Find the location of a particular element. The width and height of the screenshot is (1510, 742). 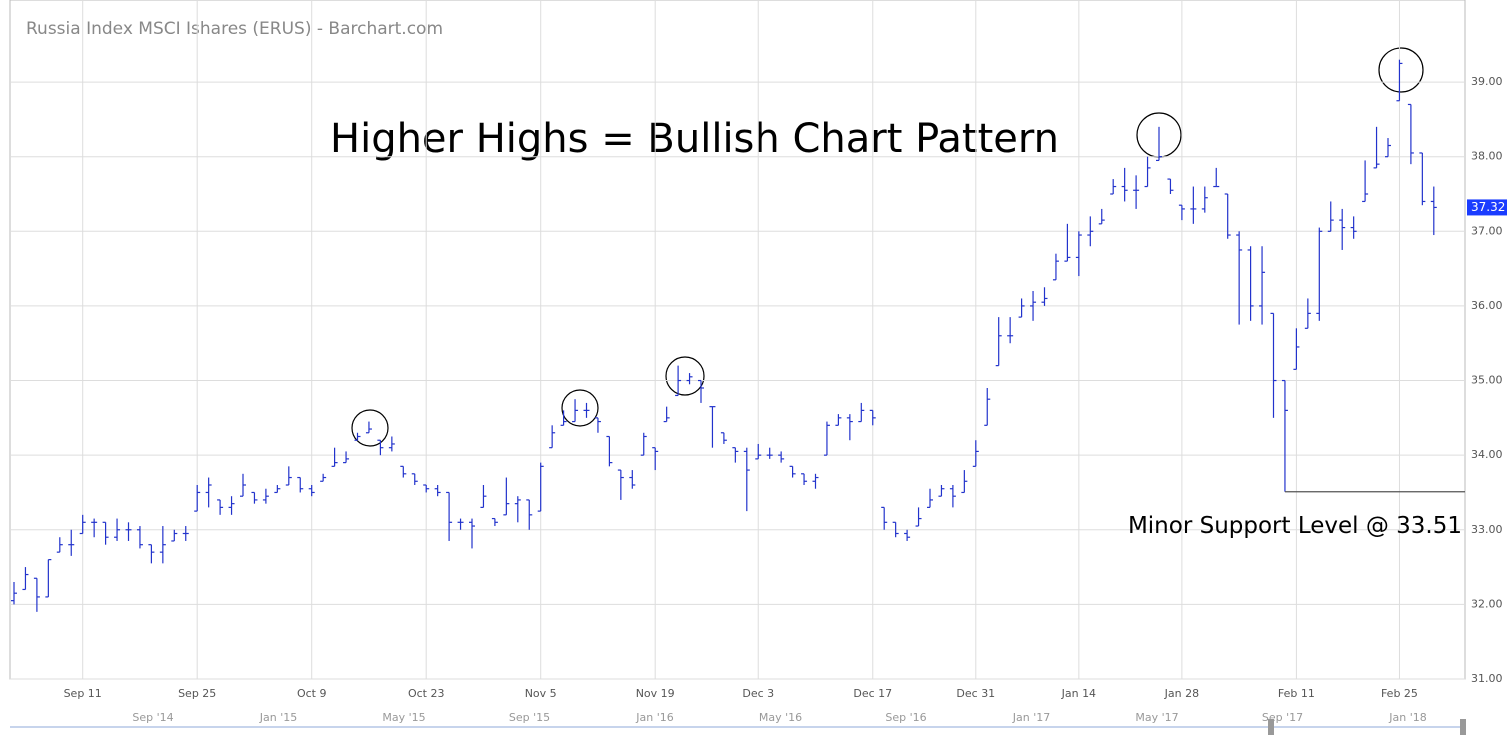

x-tick-label: Oct 9 is located at coordinates (312, 693).